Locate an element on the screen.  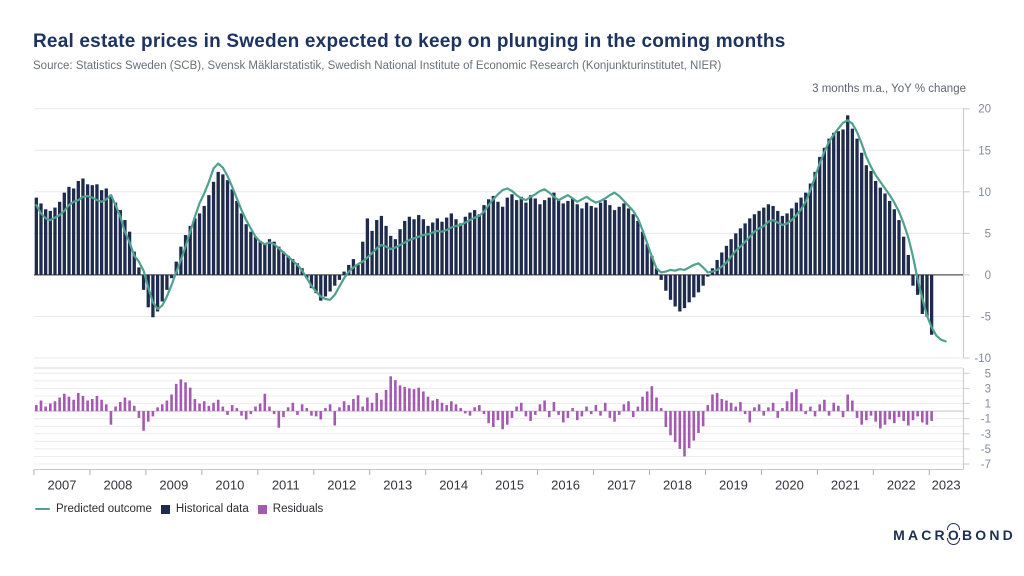
macrobond-logo: MACROBOND is located at coordinates (954, 534).